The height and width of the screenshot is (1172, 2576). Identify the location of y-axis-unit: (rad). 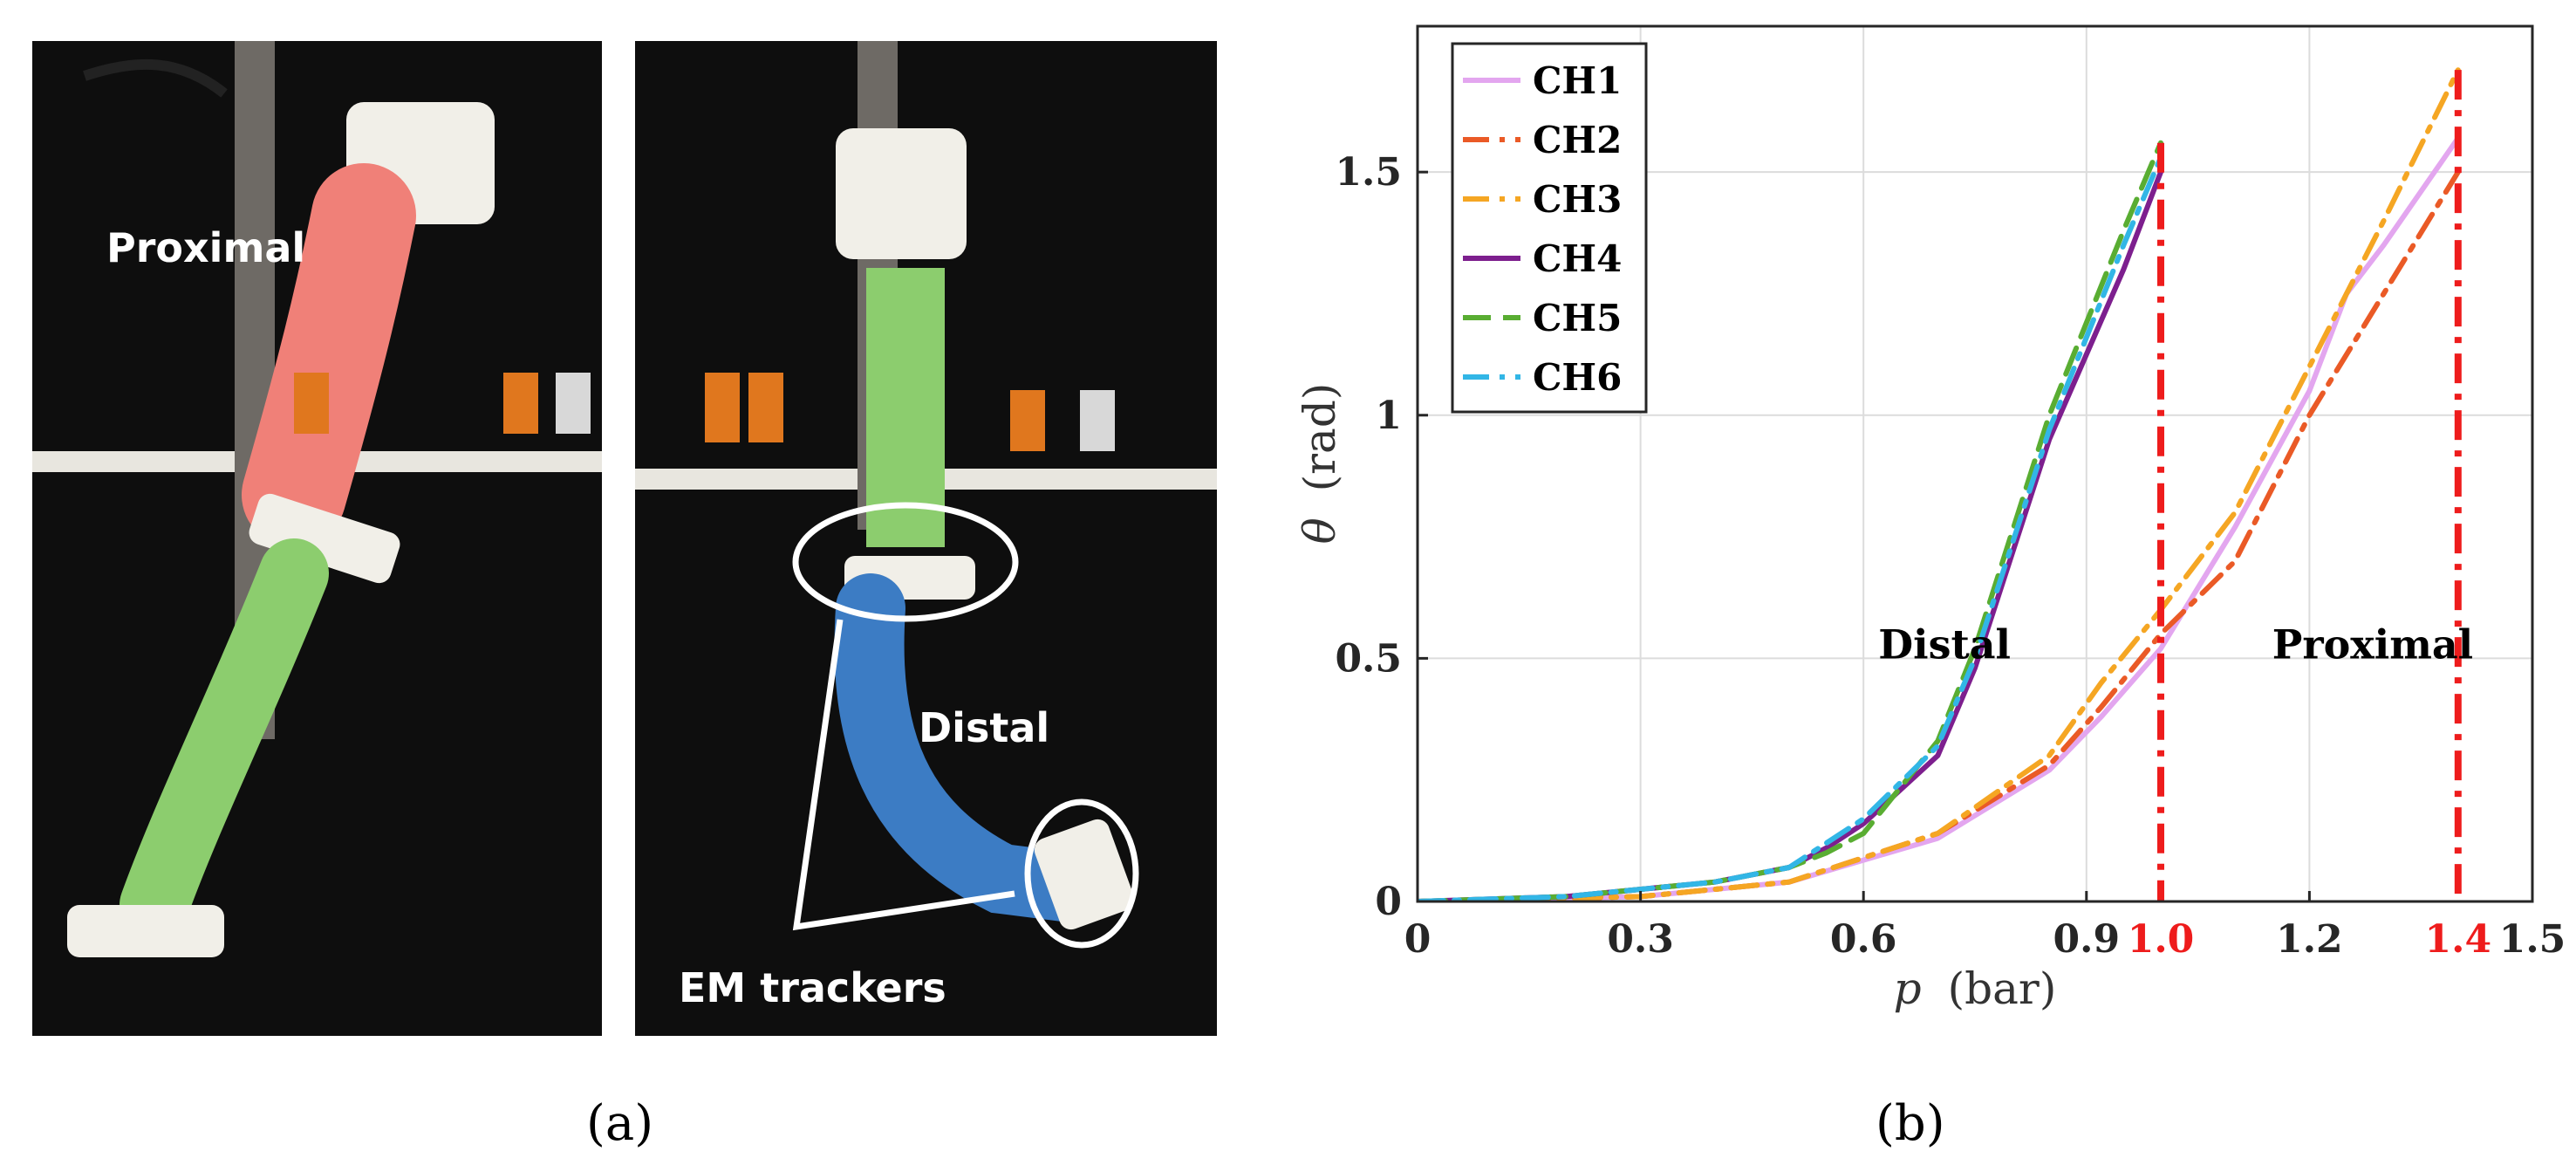
(1320, 437).